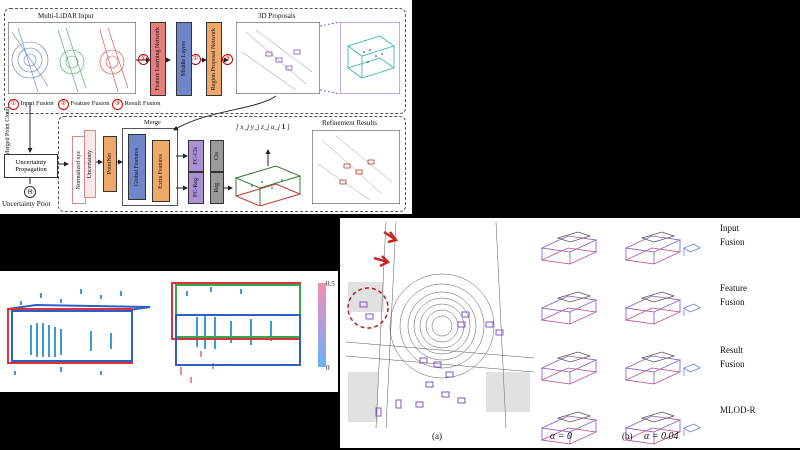 The width and height of the screenshot is (800, 450). I want to click on feature-fusion-marker: ②, so click(63, 104).